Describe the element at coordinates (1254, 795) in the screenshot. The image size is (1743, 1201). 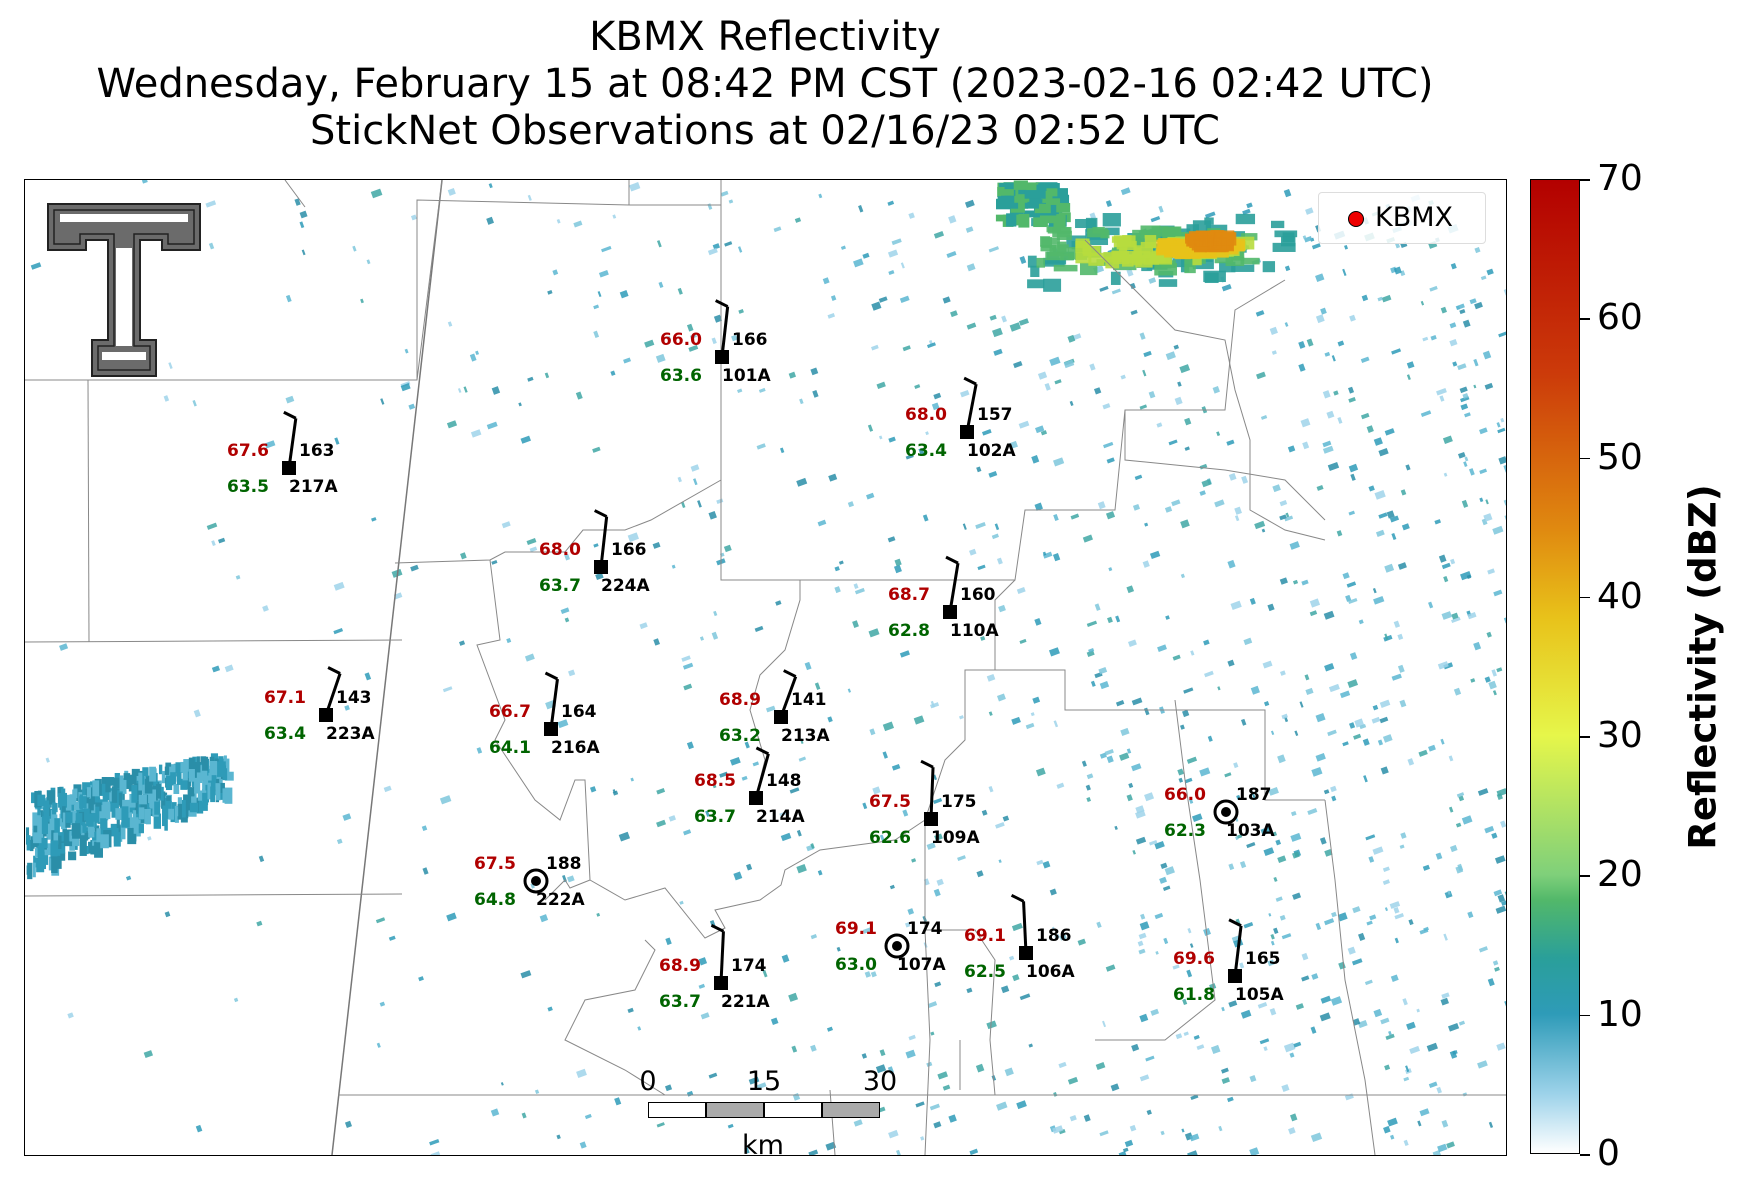
I see `station-wind-direction: 187` at that location.